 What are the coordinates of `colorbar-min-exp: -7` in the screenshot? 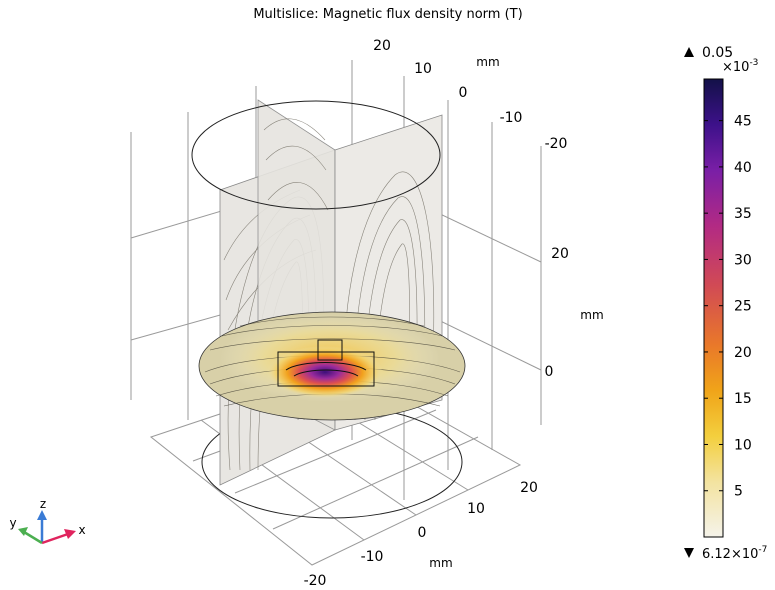 It's located at (762, 550).